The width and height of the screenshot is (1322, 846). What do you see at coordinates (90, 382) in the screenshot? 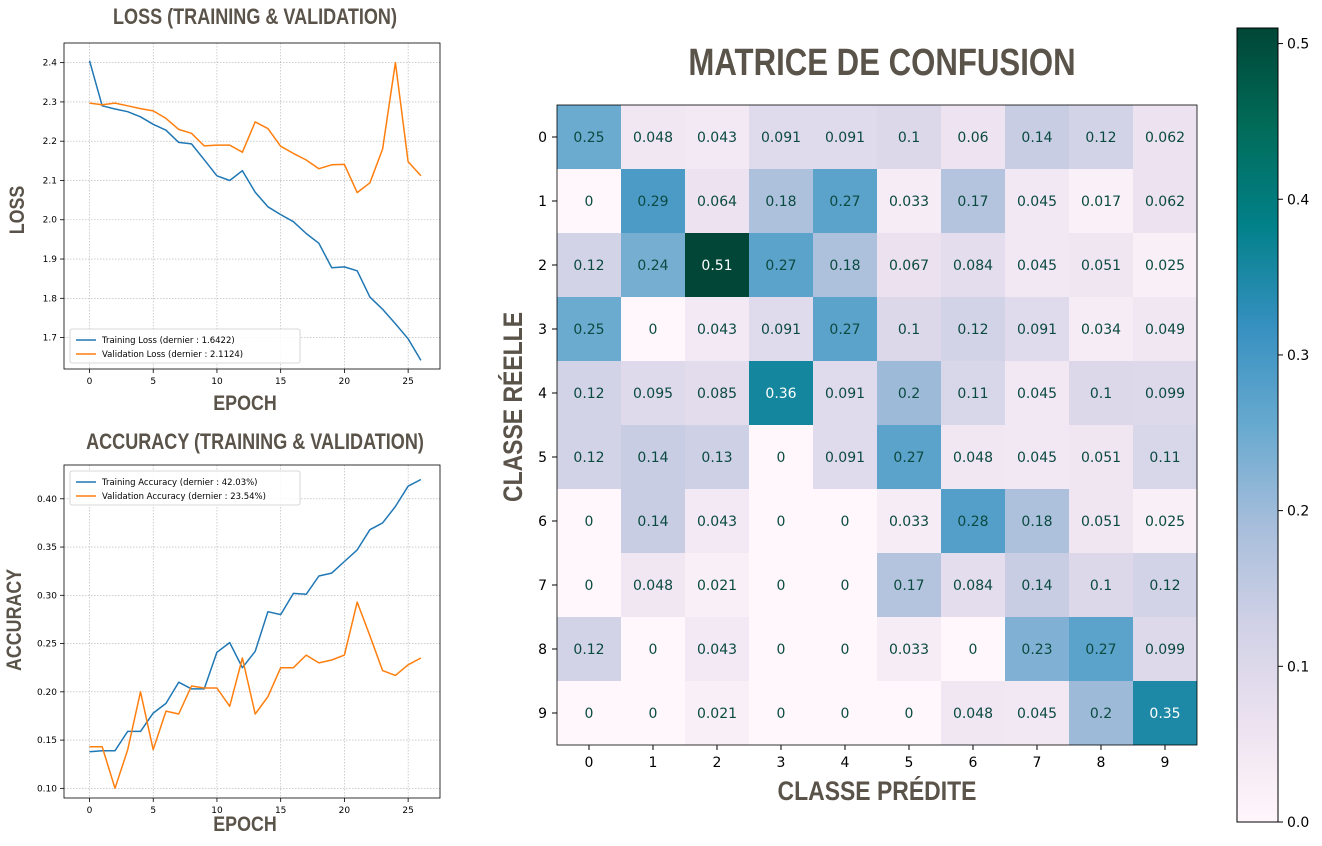
I see `loss-x-tick-label: 0` at bounding box center [90, 382].